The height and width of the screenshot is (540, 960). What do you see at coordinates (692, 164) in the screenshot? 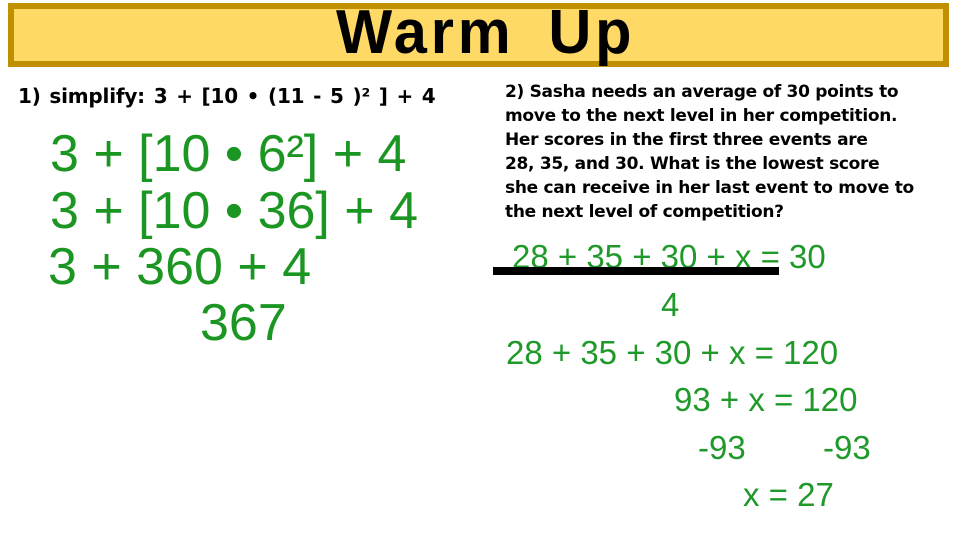
I see `statement-line: 28, 35, and 30. What is the lowest score` at bounding box center [692, 164].